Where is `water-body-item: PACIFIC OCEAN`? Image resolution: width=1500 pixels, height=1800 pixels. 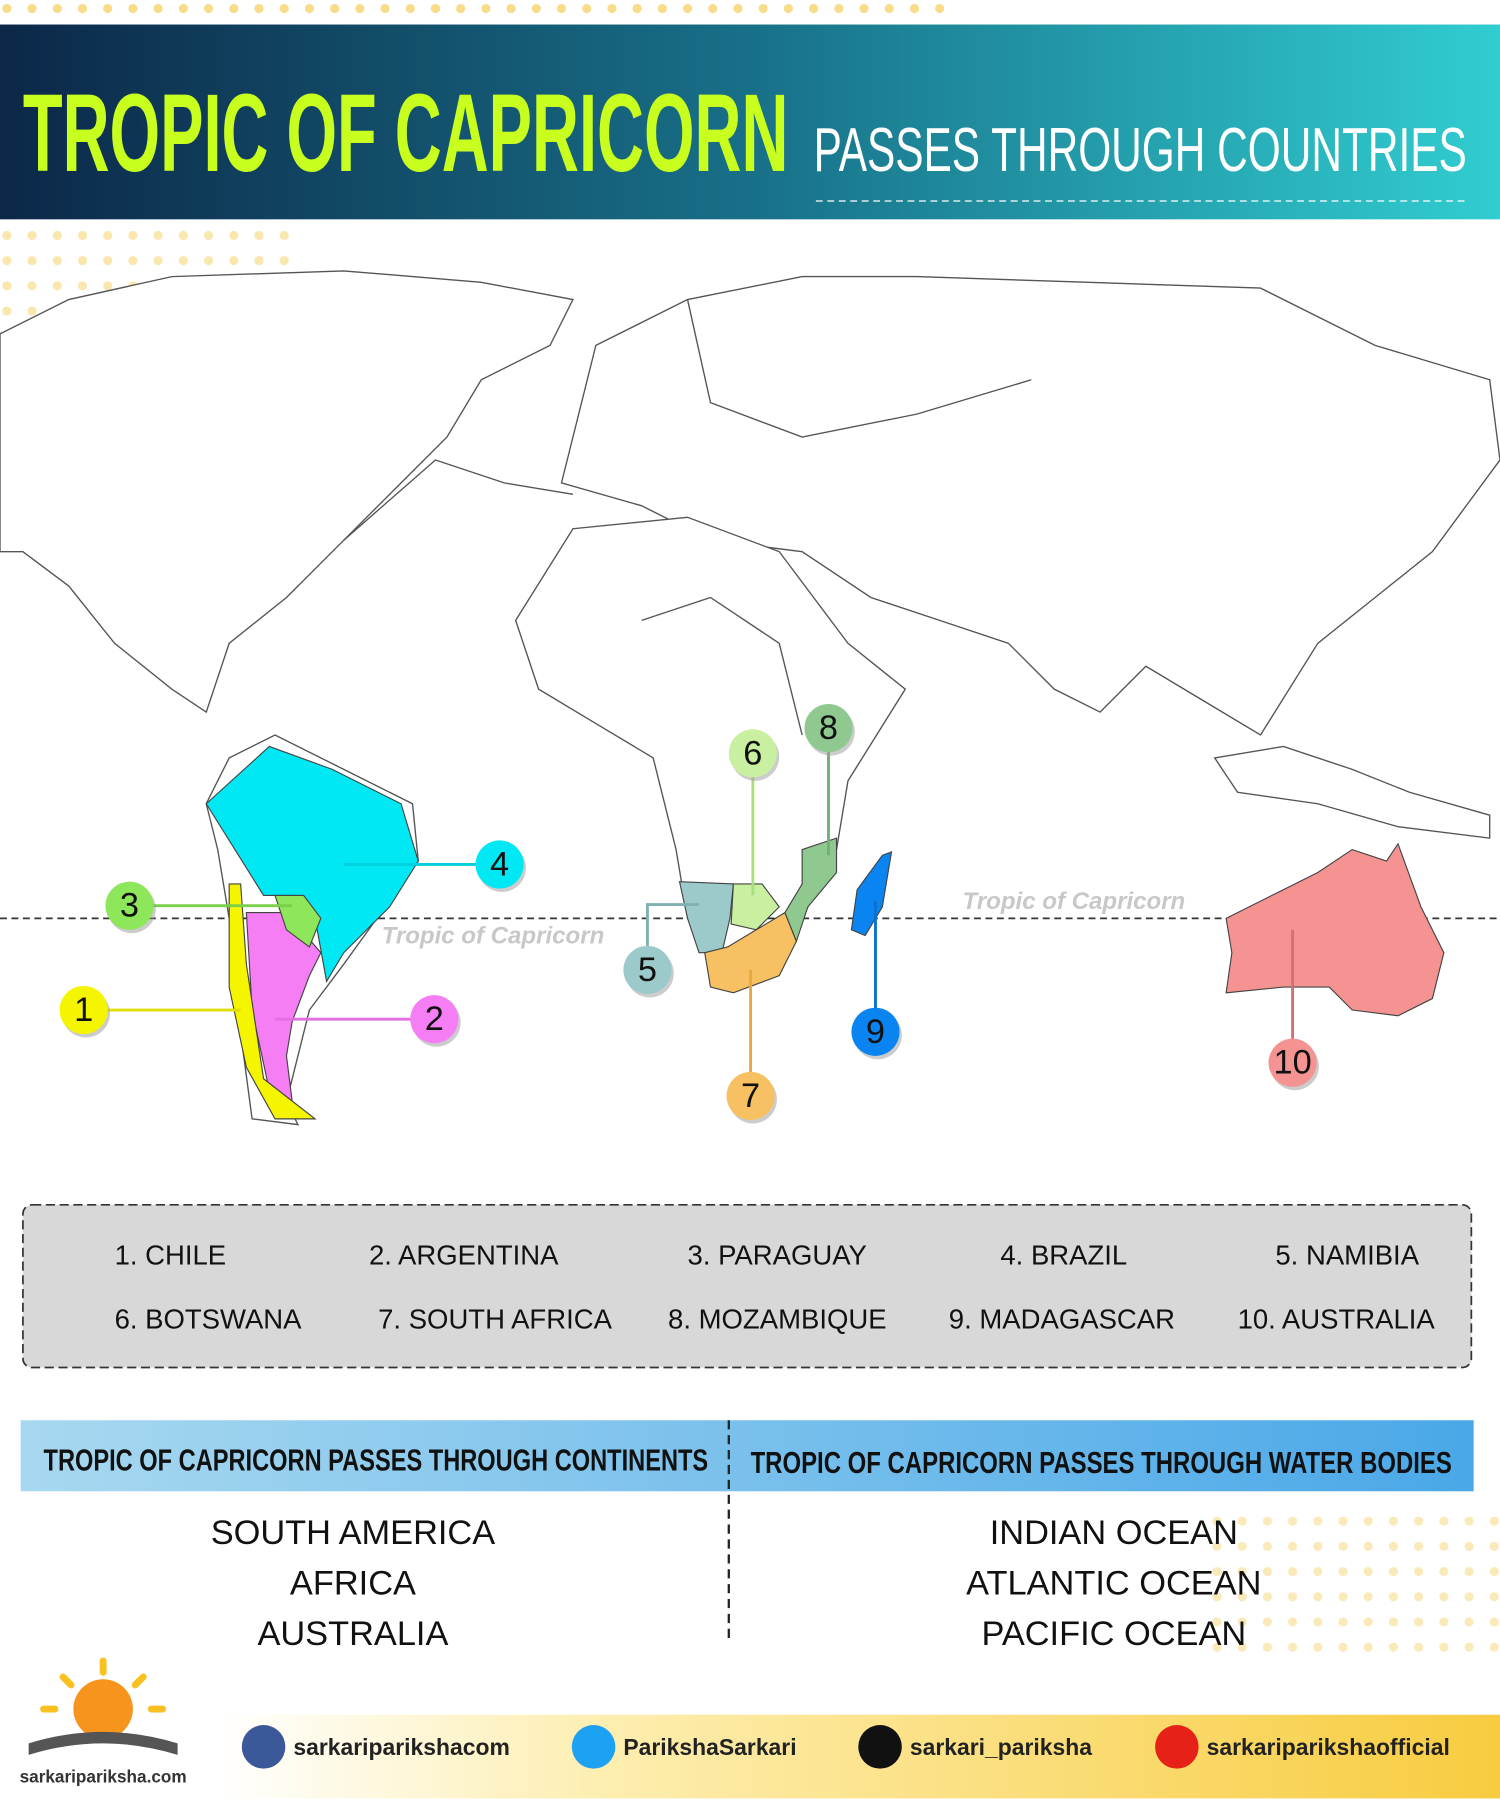 water-body-item: PACIFIC OCEAN is located at coordinates (1113, 1634).